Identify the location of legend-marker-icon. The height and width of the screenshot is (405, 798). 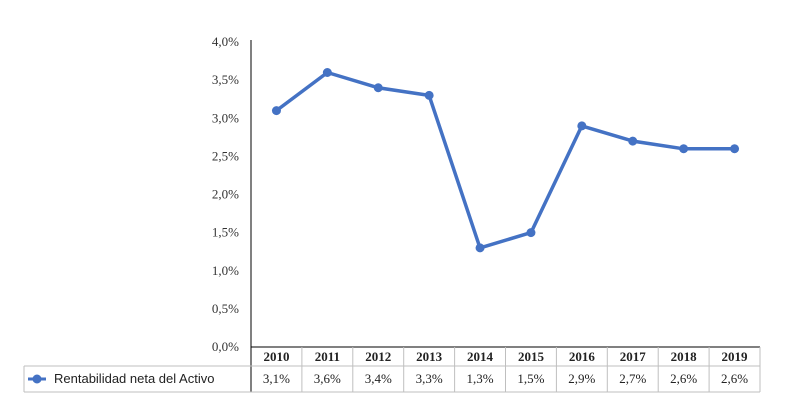
(37, 379).